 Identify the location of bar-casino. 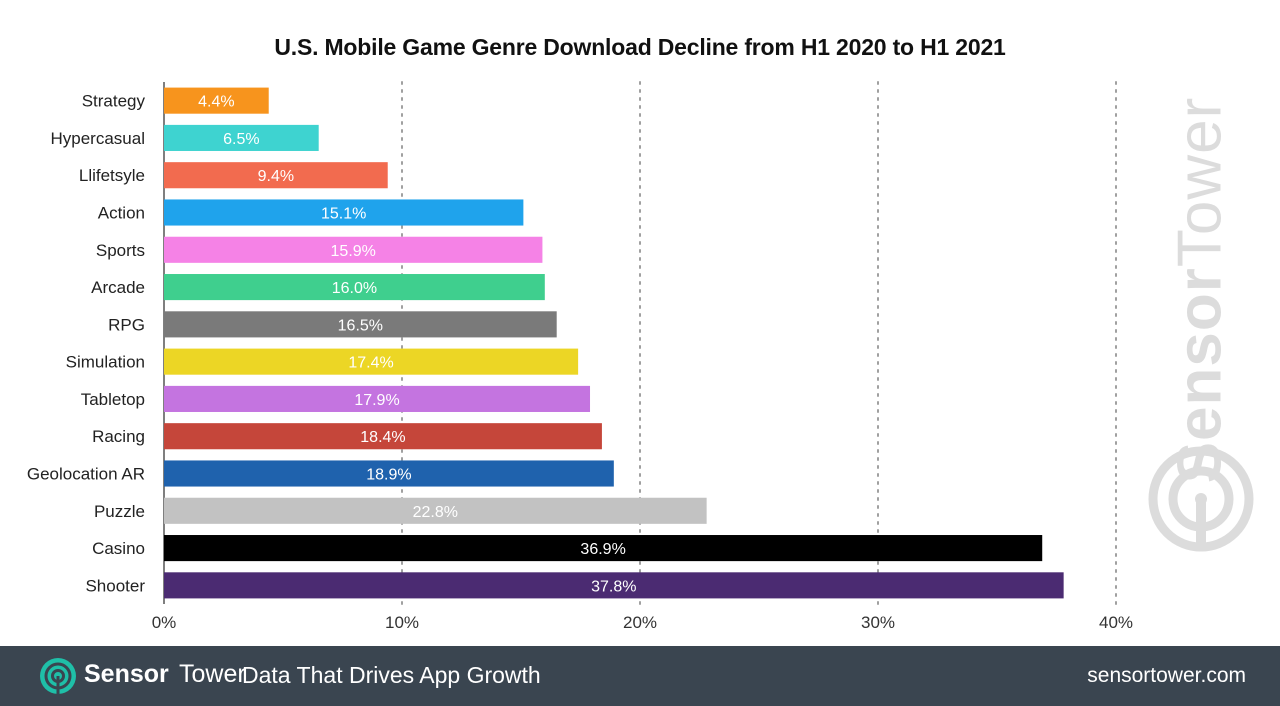
(603, 548).